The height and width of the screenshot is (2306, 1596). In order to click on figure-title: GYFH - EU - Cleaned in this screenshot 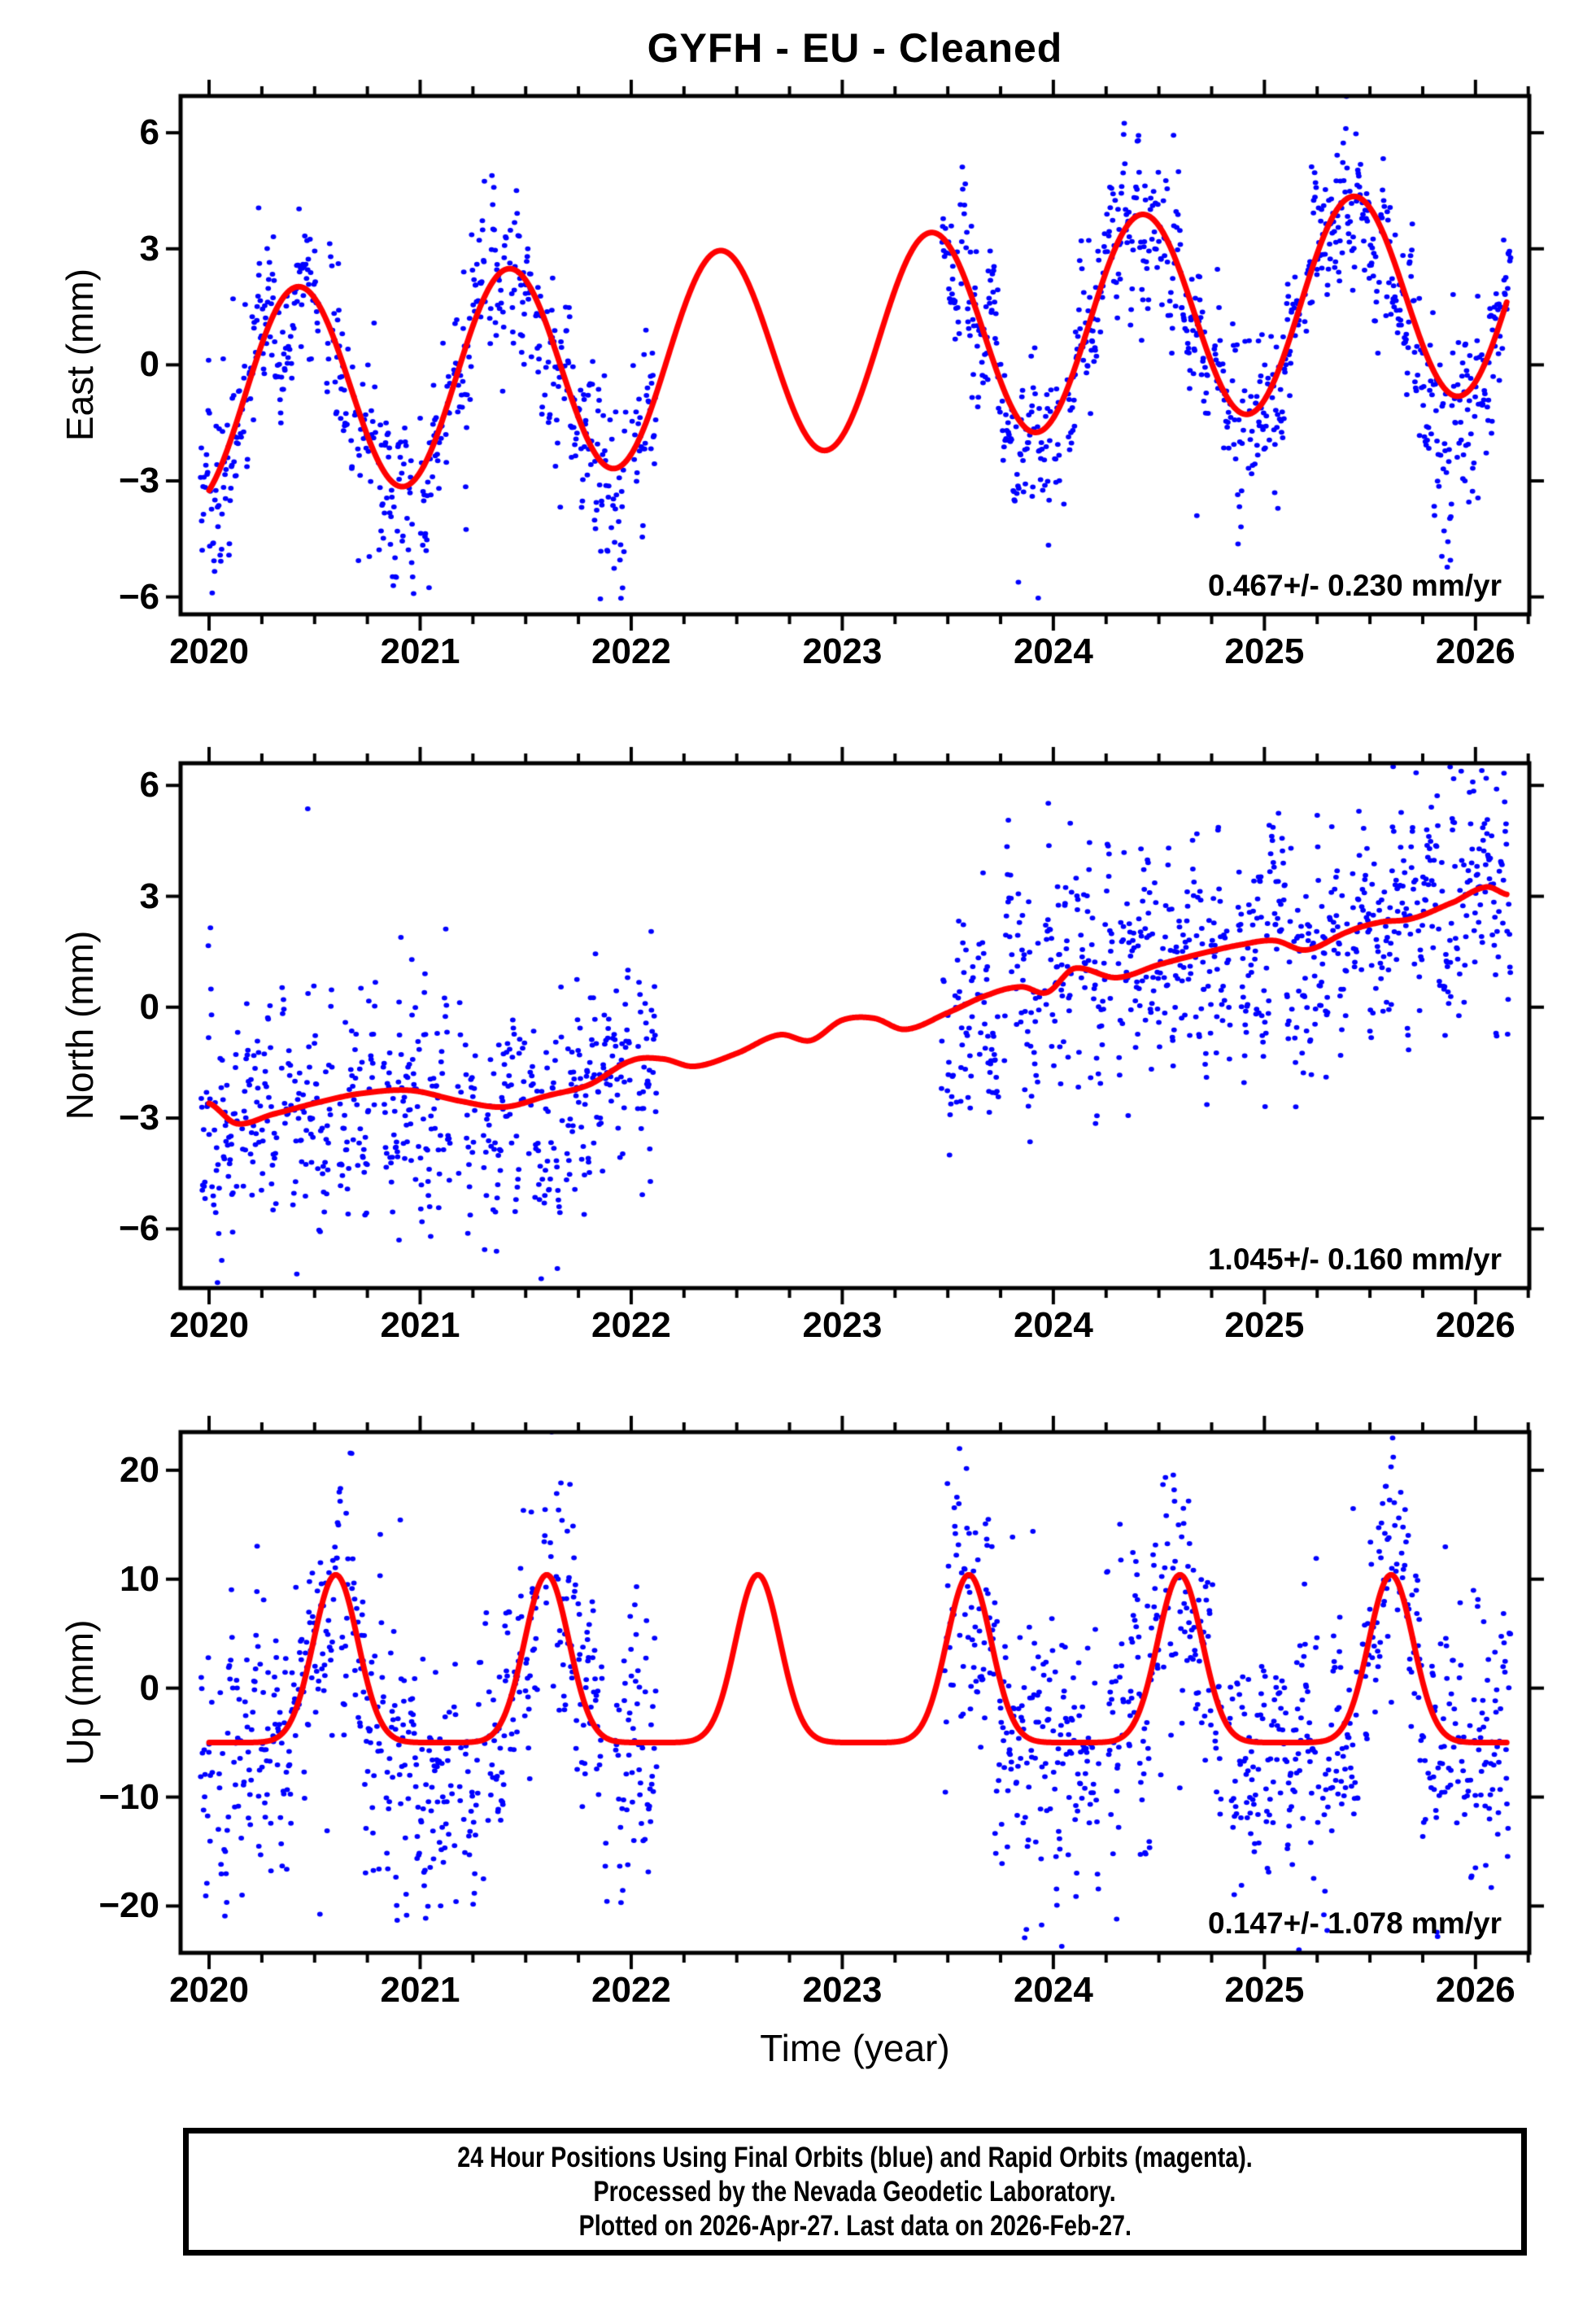, I will do `click(855, 48)`.